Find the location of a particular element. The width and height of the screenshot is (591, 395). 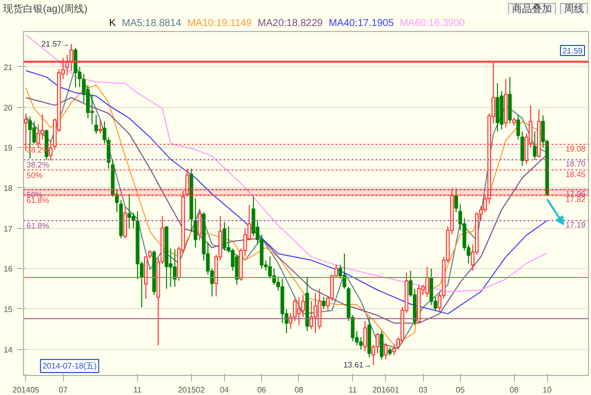

text: 商品叠加 is located at coordinates (532, 9).